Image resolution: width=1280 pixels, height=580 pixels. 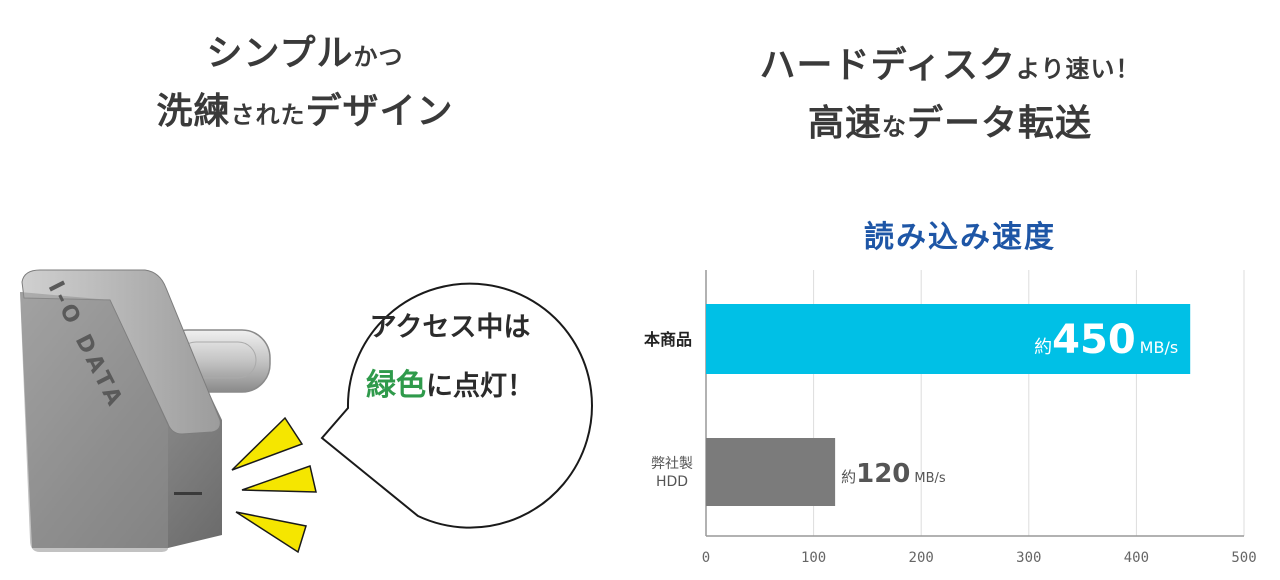 I want to click on speed-headline-line2: 高速なデータ転送, so click(x=950, y=123).